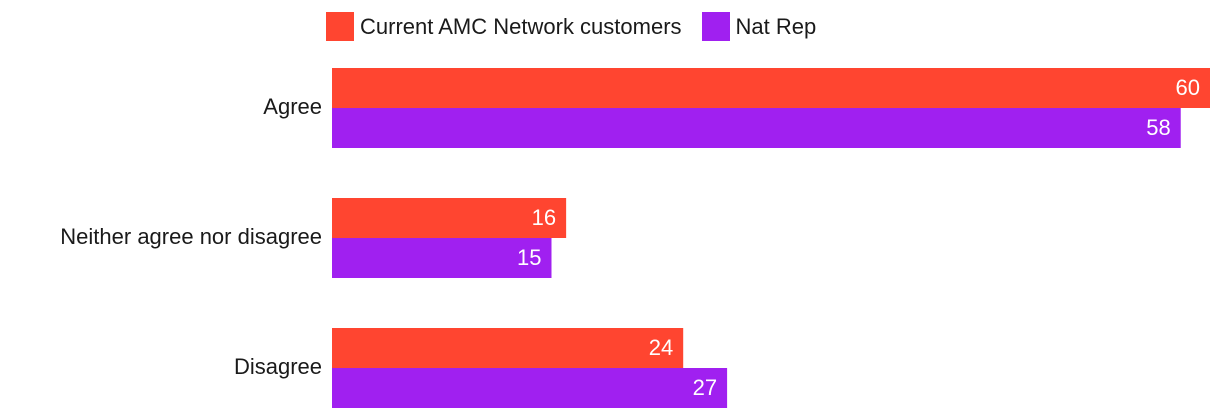 The height and width of the screenshot is (420, 1220). I want to click on category-label: Agree, so click(292, 106).